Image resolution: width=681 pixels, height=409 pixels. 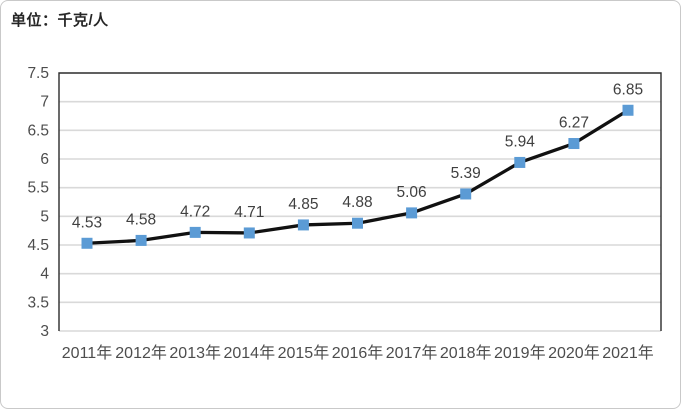 I want to click on data-point-label: 4.58, so click(x=141, y=219).